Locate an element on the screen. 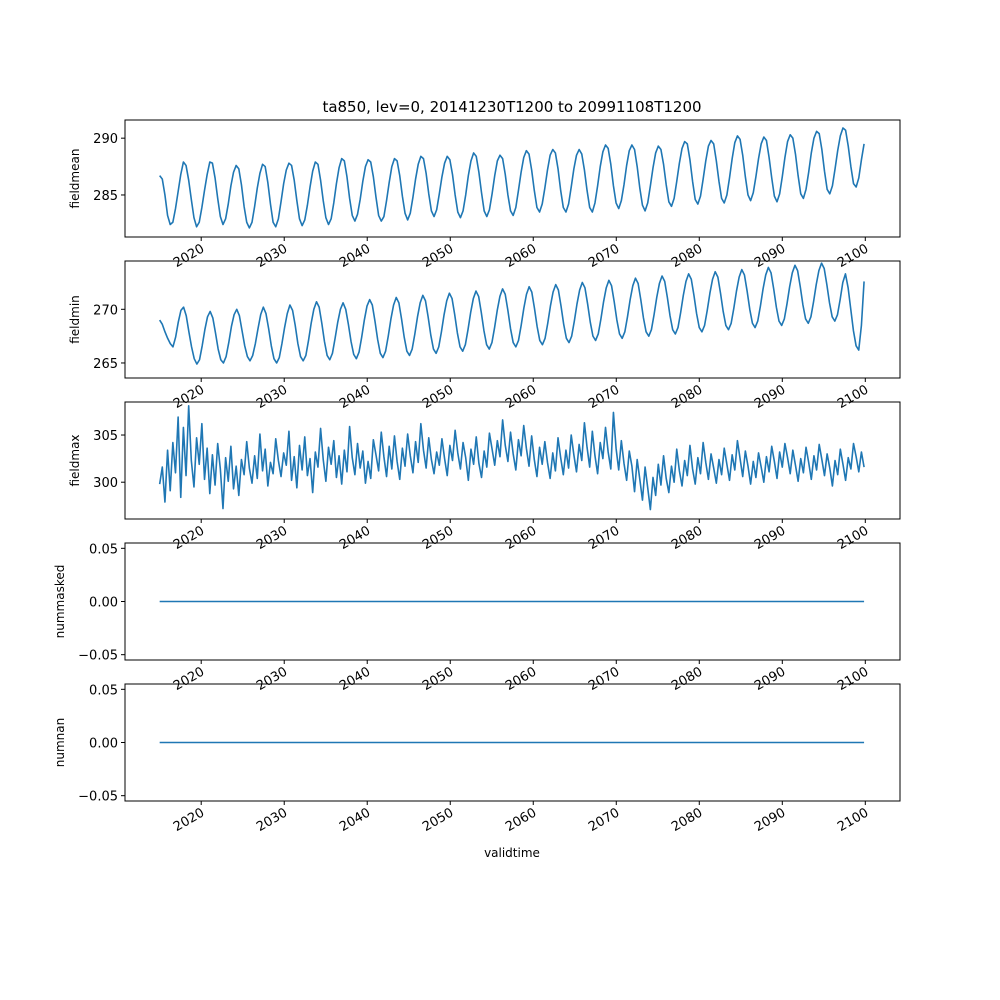 Image resolution: width=1000 pixels, height=1000 pixels. axes-frame-fieldmin is located at coordinates (512, 319).